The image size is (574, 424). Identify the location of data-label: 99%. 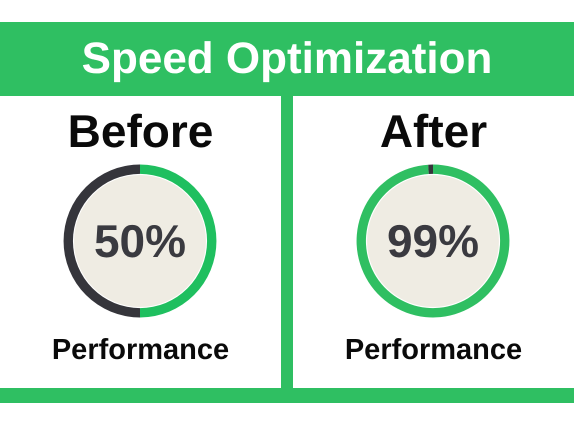
(433, 241).